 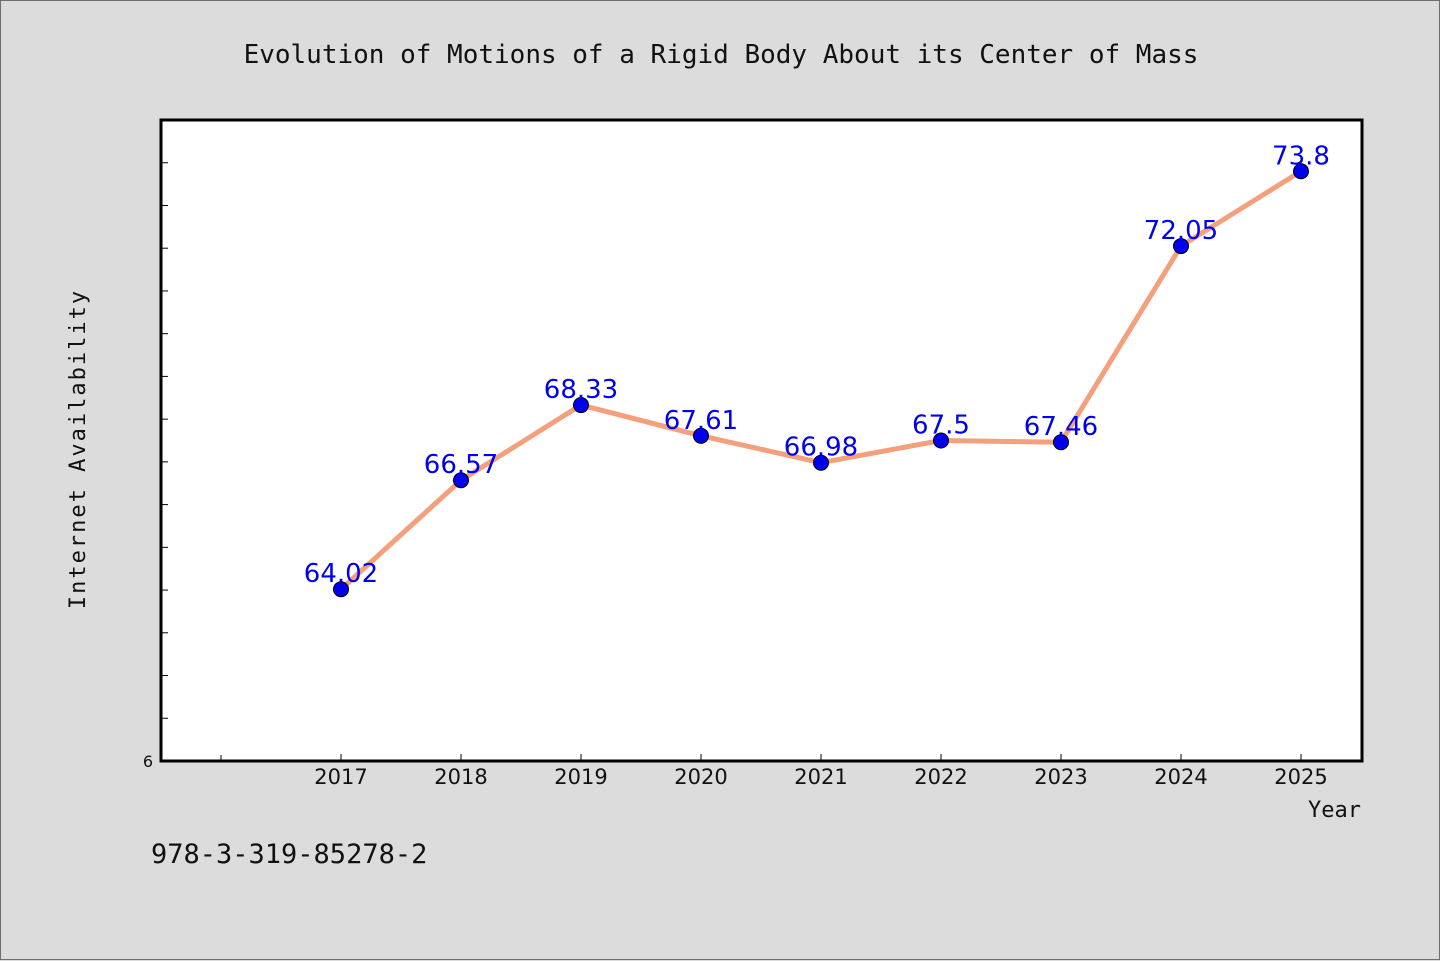 I want to click on data-label: 73.8, so click(x=1301, y=156).